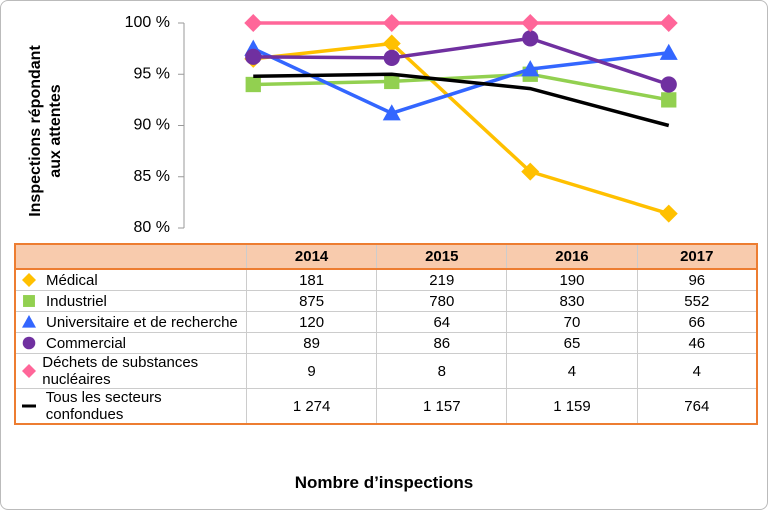 The image size is (768, 510). What do you see at coordinates (572, 279) in the screenshot?
I see `count-cell: 190` at bounding box center [572, 279].